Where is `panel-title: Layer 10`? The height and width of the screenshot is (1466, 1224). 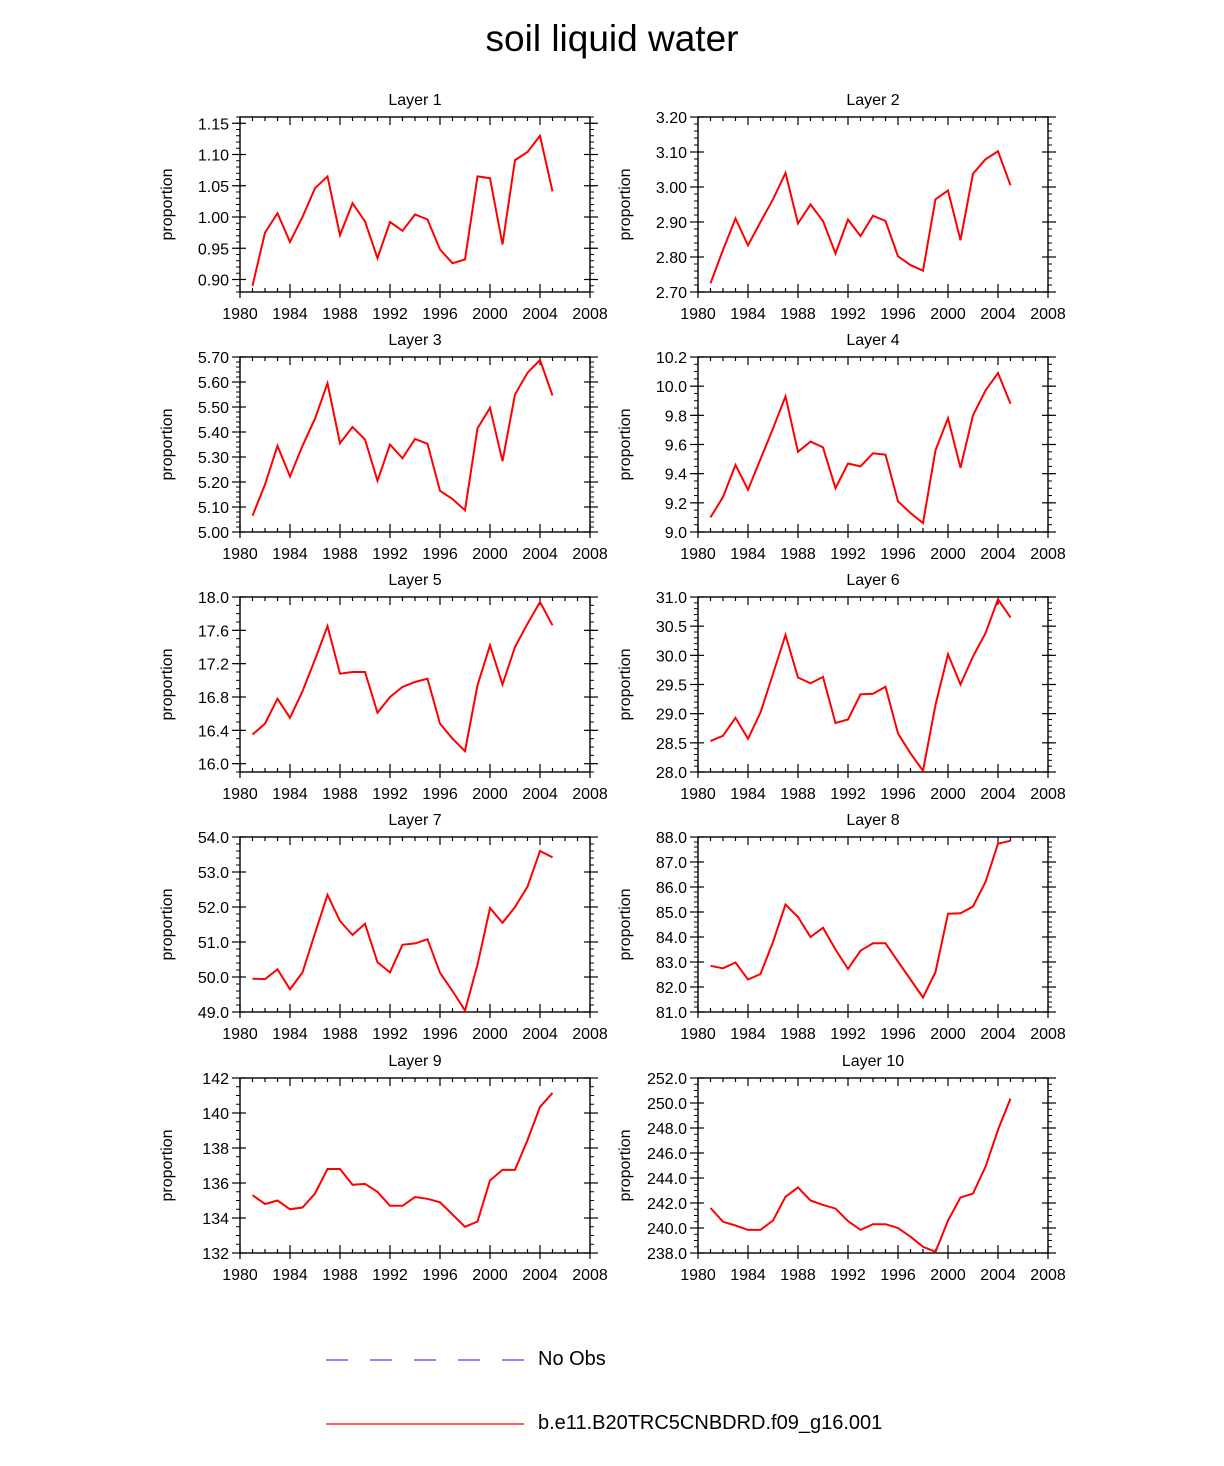 panel-title: Layer 10 is located at coordinates (873, 1061).